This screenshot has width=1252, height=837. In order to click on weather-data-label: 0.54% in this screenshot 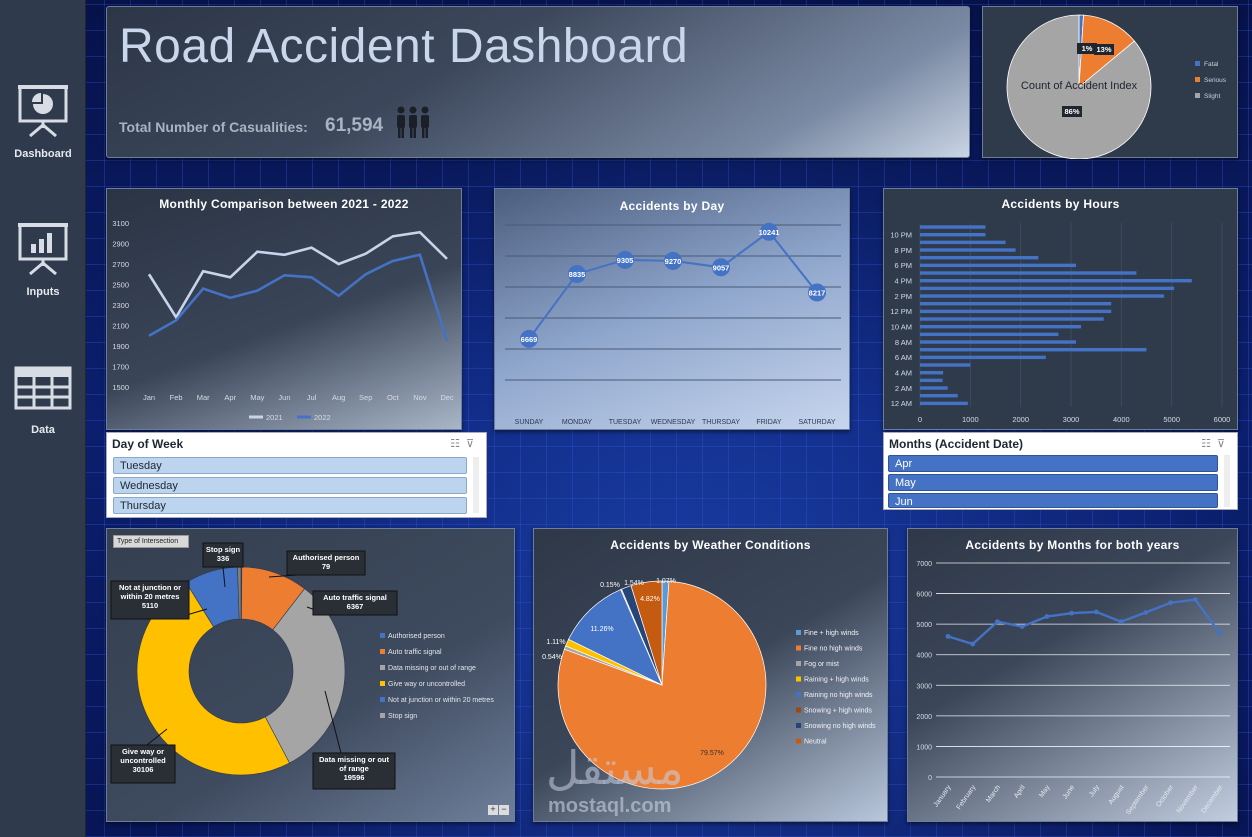, I will do `click(552, 657)`.